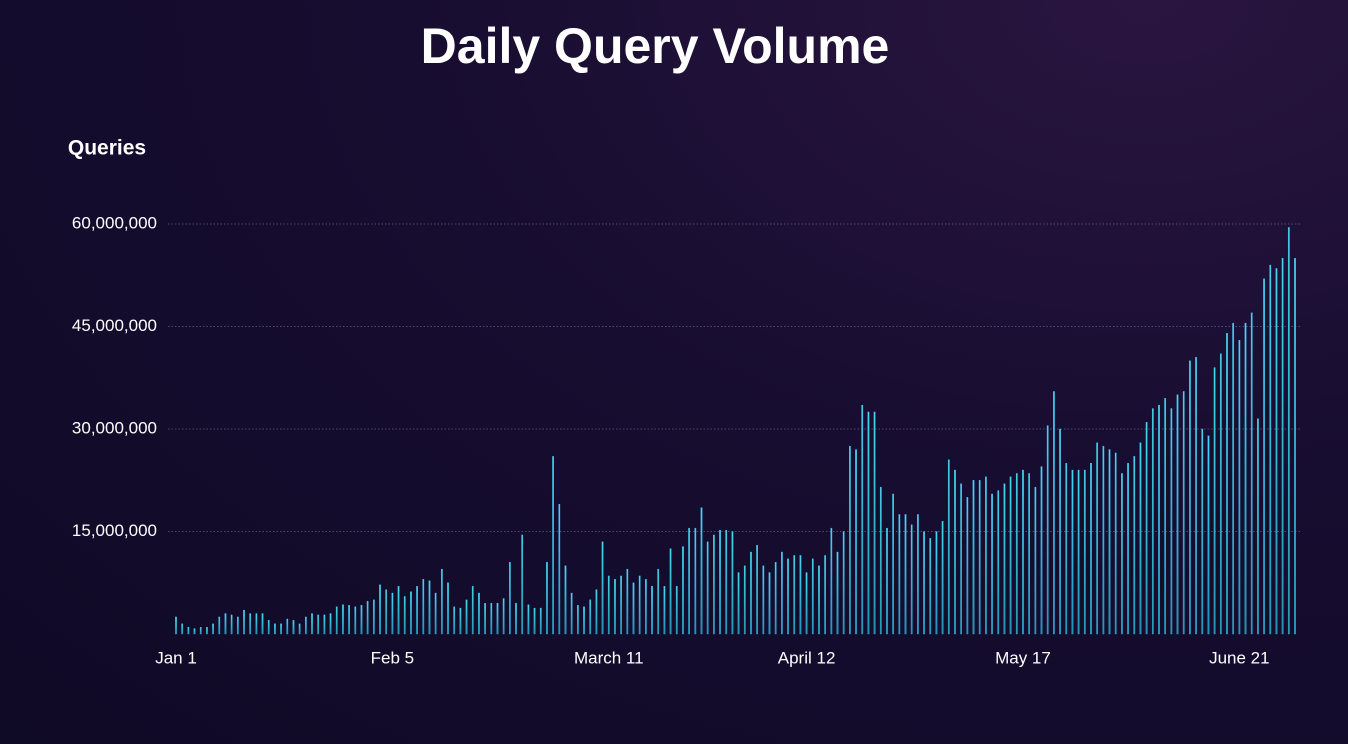 The width and height of the screenshot is (1348, 744). What do you see at coordinates (114, 222) in the screenshot?
I see `y-tick-label: 60,000,000` at bounding box center [114, 222].